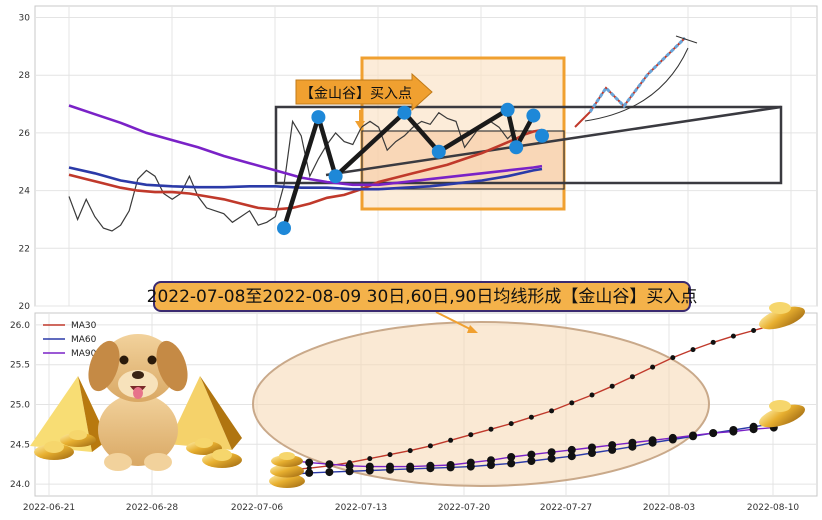  What do you see at coordinates (669, 508) in the screenshot?
I see `date-tick-label: 2022-08-03` at bounding box center [669, 508].